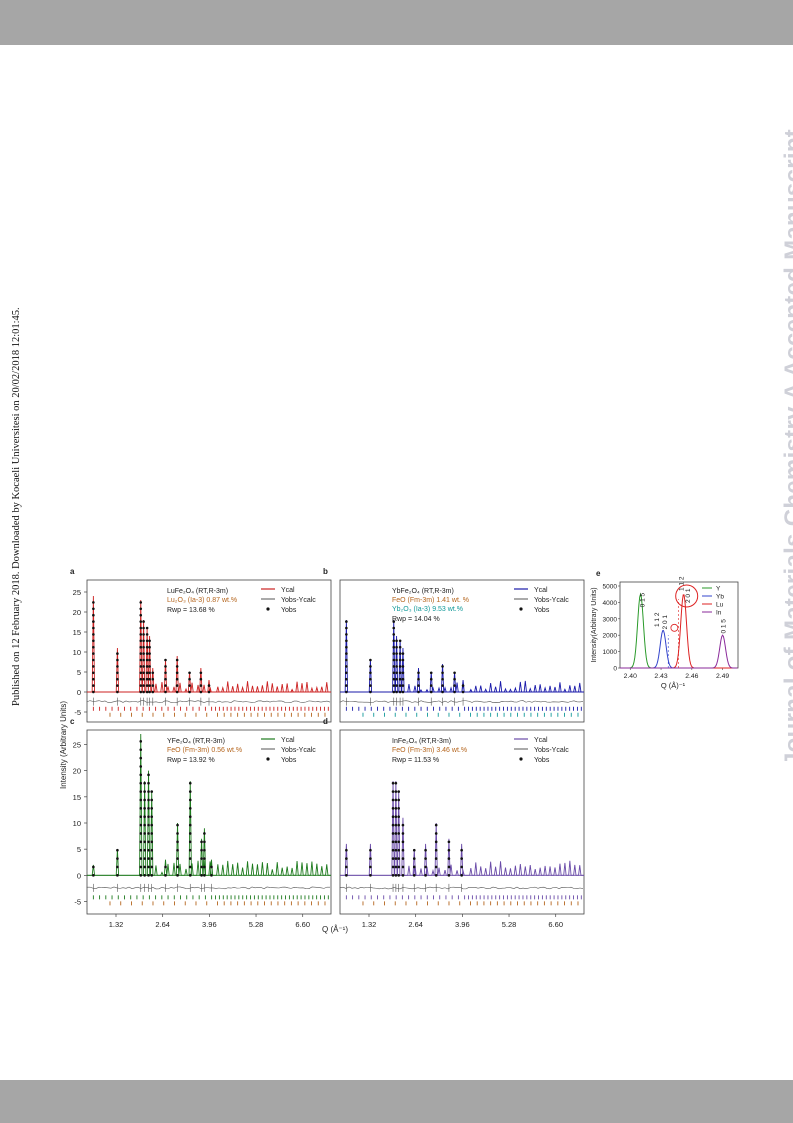 This screenshot has width=793, height=1123. Describe the element at coordinates (610, 587) in the screenshot. I see `y-tick-label: 5000` at that location.